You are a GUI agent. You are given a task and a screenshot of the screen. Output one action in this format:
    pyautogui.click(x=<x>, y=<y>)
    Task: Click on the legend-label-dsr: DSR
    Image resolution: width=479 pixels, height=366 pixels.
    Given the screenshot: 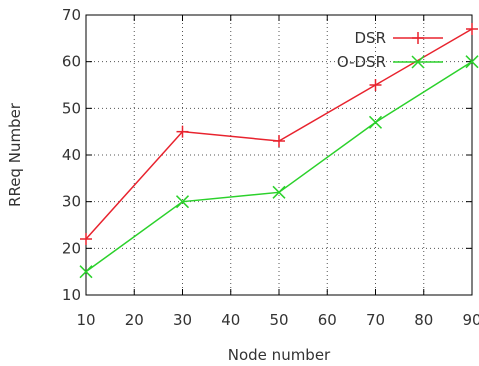 What is the action you would take?
    pyautogui.click(x=371, y=38)
    